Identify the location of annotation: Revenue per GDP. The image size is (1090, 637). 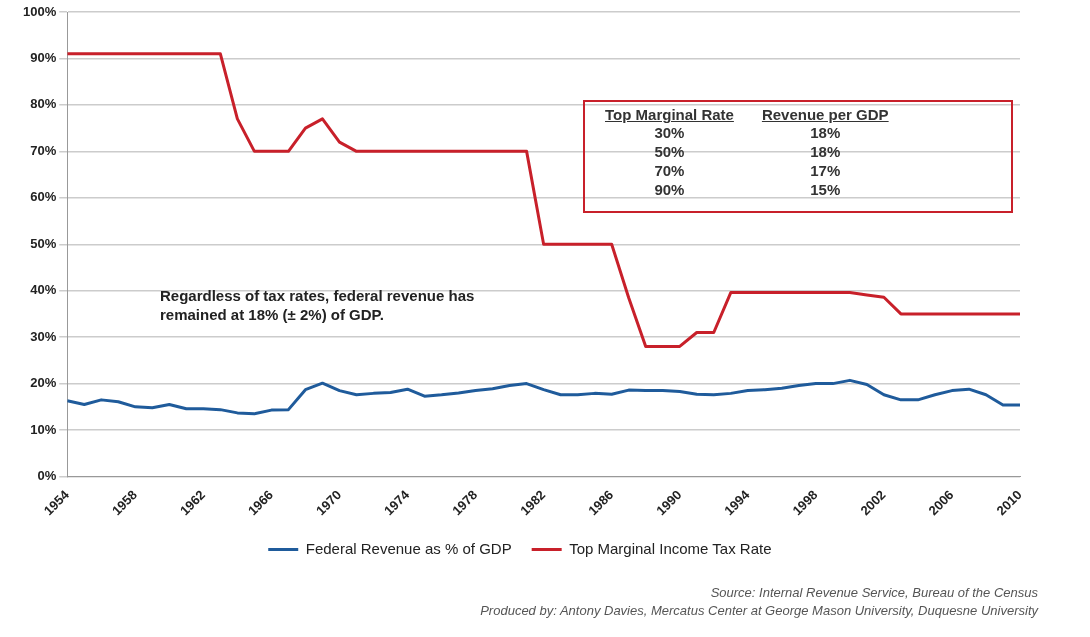
(825, 114).